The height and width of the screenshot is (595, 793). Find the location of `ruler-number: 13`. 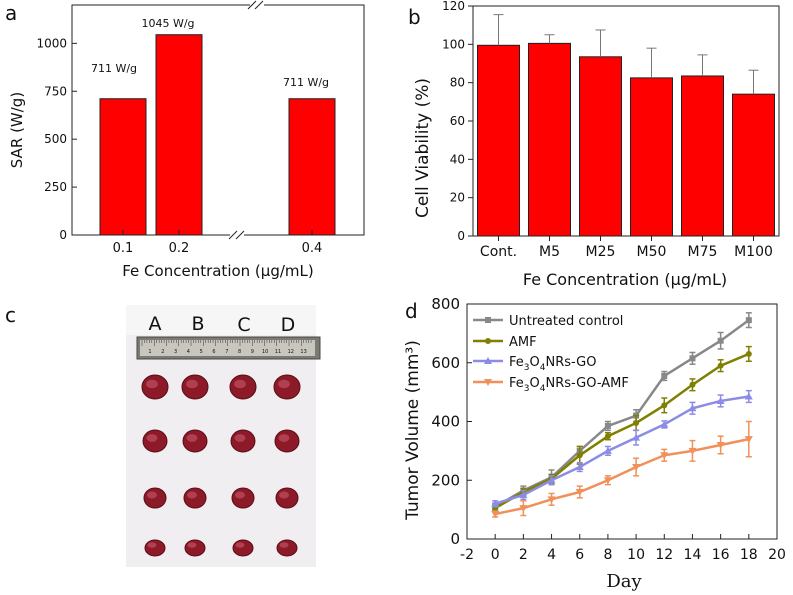

ruler-number: 13 is located at coordinates (303, 352).